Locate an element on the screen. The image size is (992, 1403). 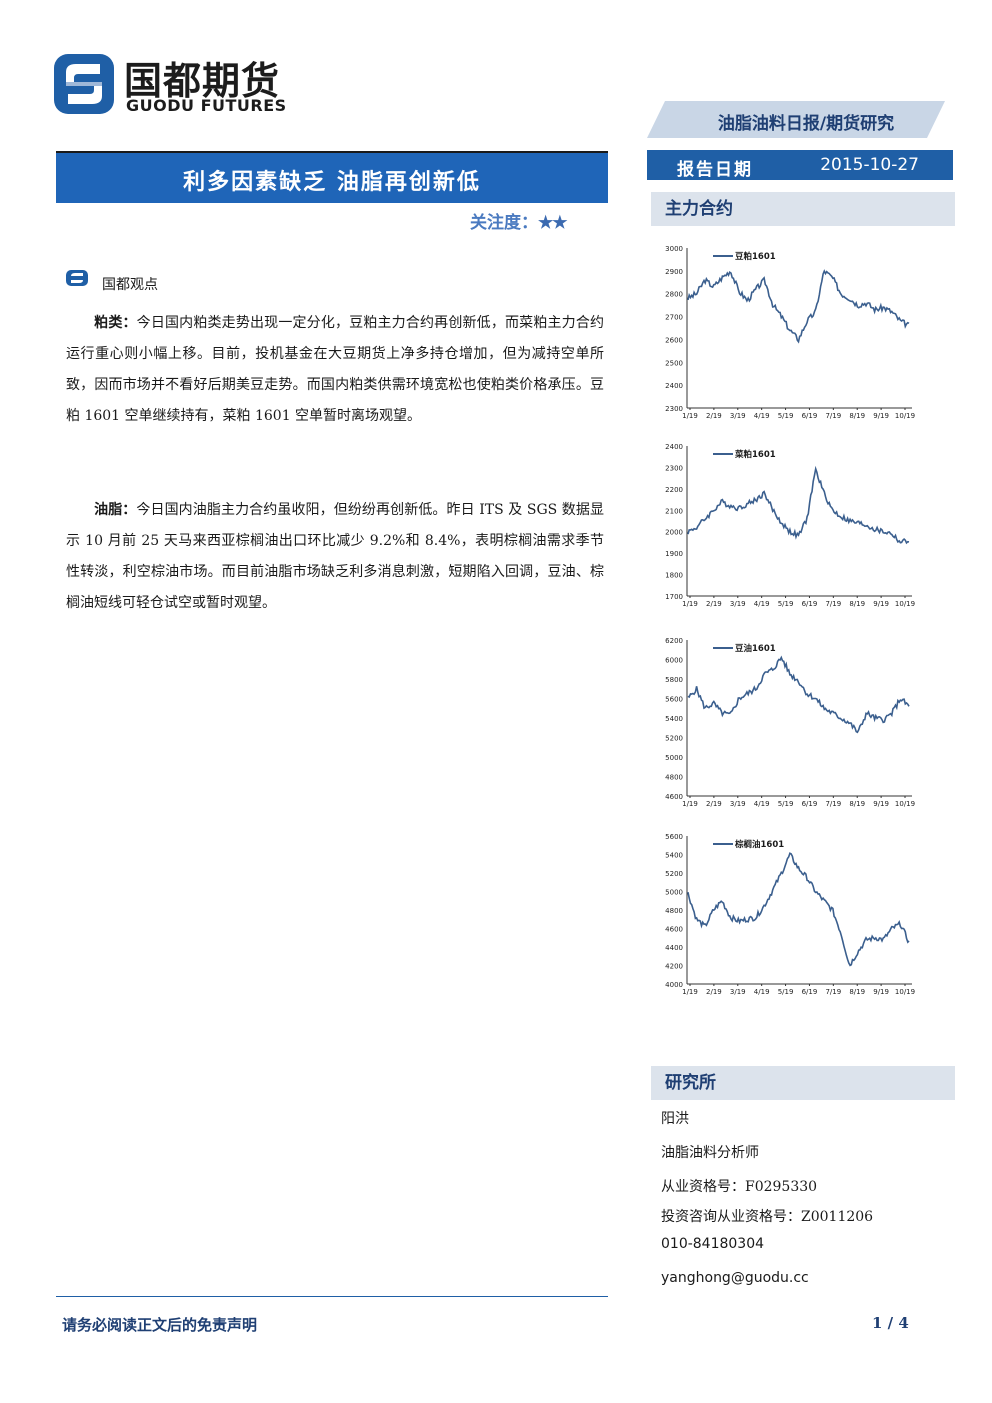
attention-rating: 关注度：★★ is located at coordinates (519, 220).